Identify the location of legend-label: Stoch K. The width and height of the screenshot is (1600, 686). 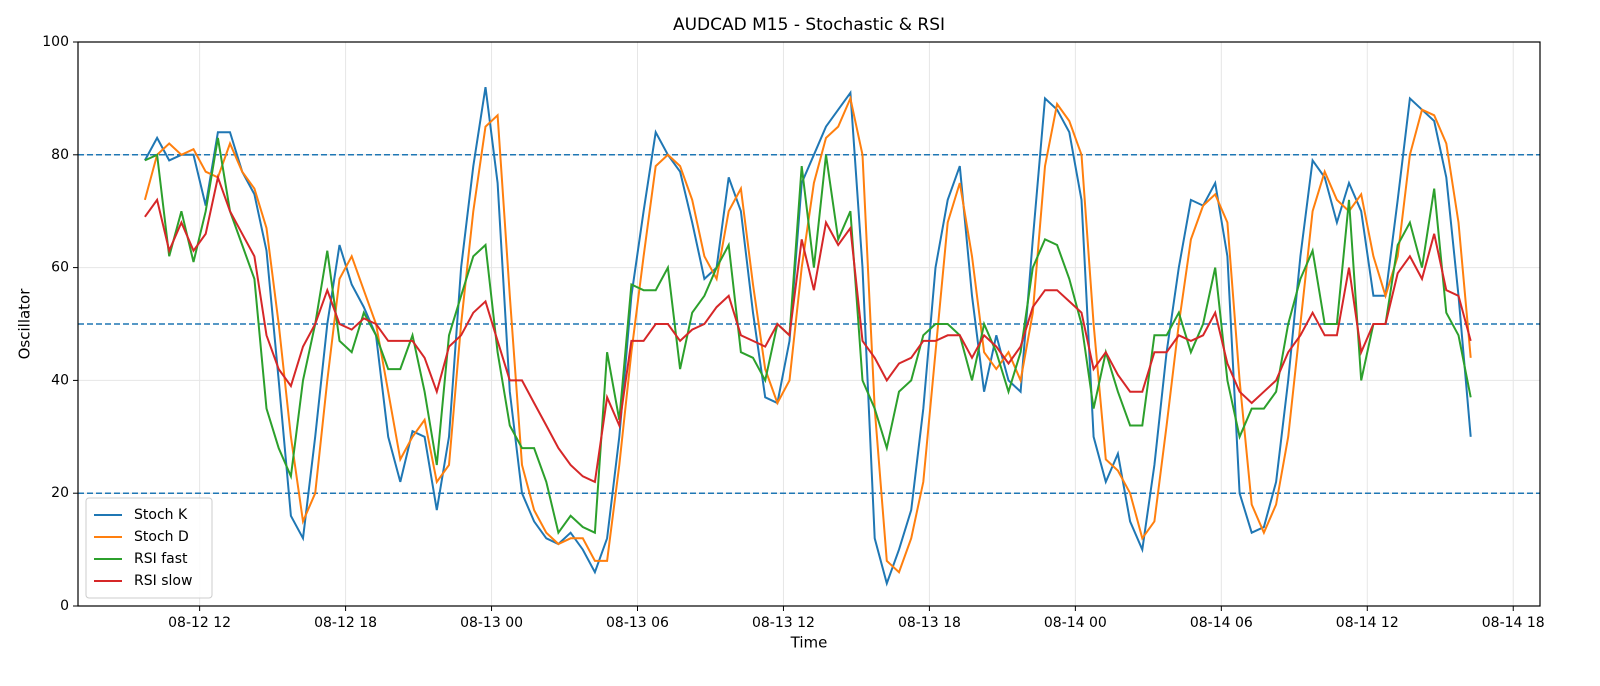
(161, 515).